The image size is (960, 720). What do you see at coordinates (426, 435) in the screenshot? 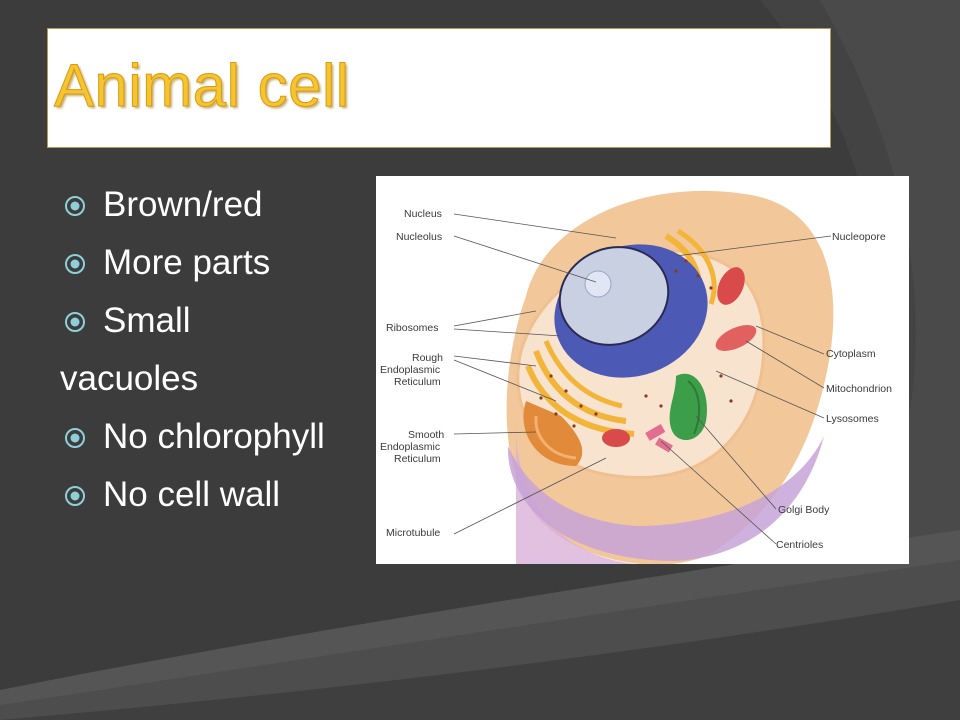
I see `label-smooth: Smooth` at bounding box center [426, 435].